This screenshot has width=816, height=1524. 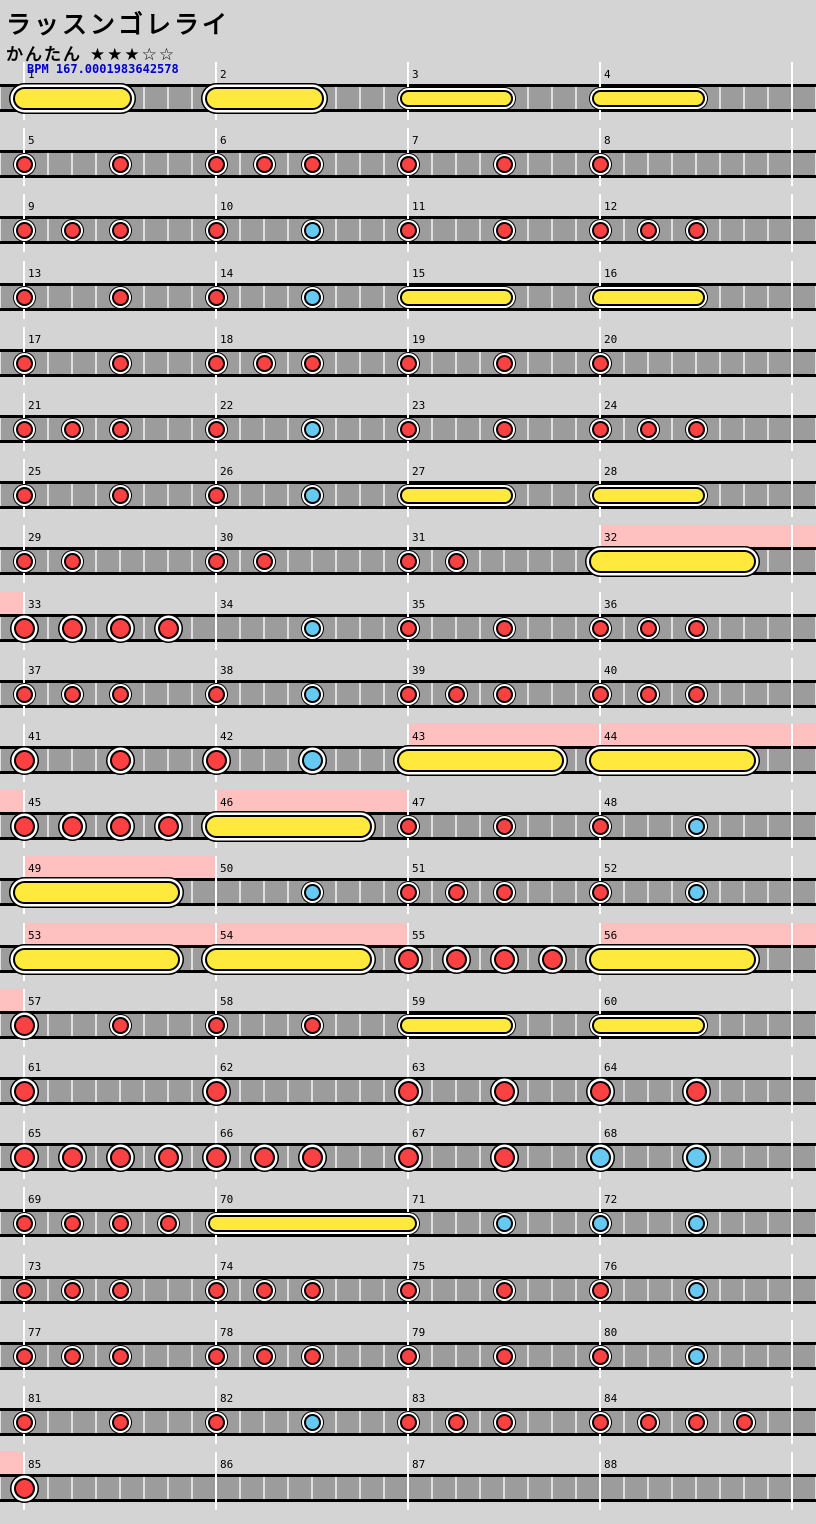 I want to click on measure-number: 88, so click(x=611, y=1464).